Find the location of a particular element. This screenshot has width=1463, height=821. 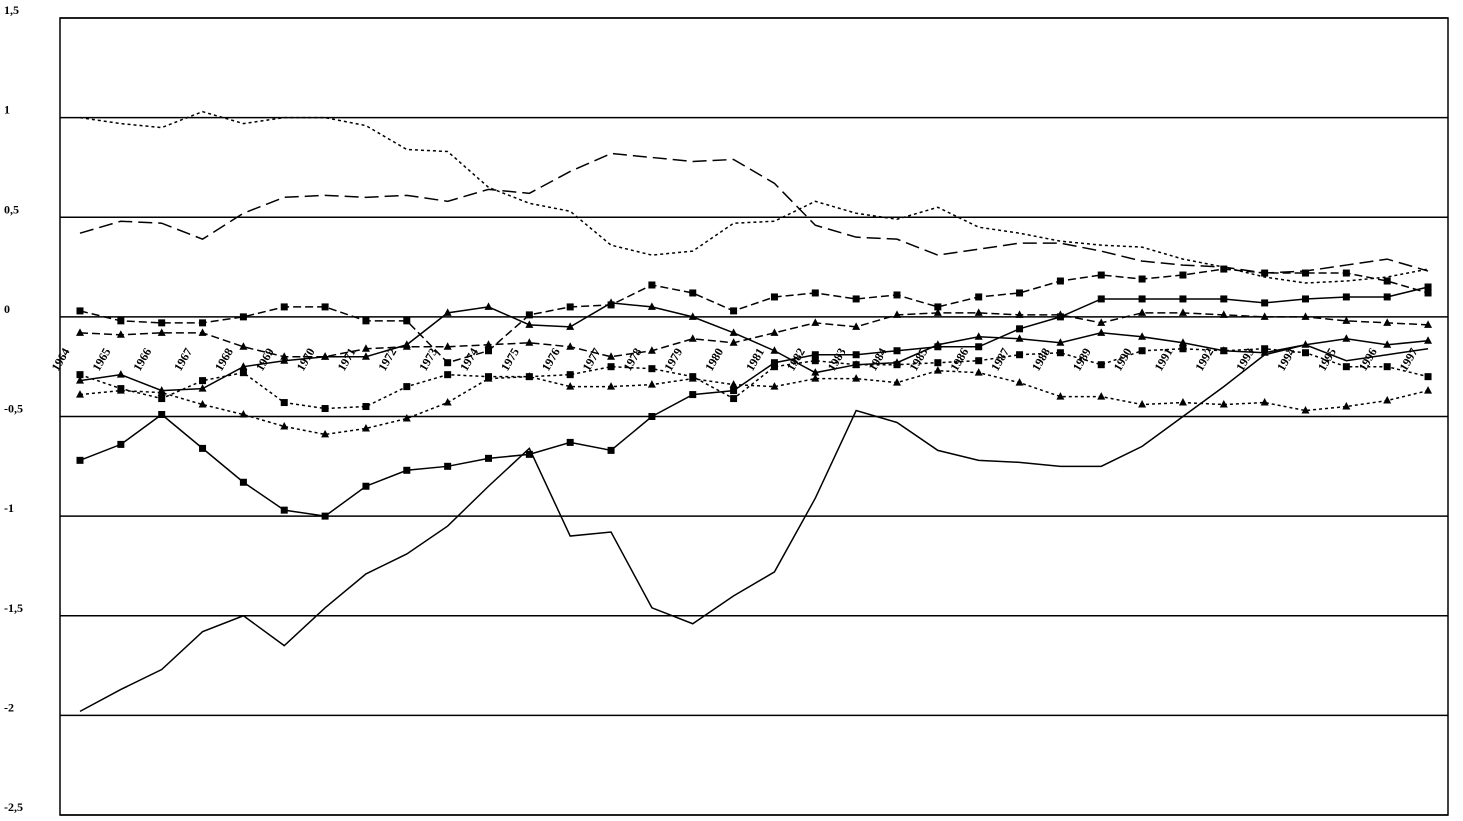

x-tick-label: 1988 is located at coordinates (1041, 360).